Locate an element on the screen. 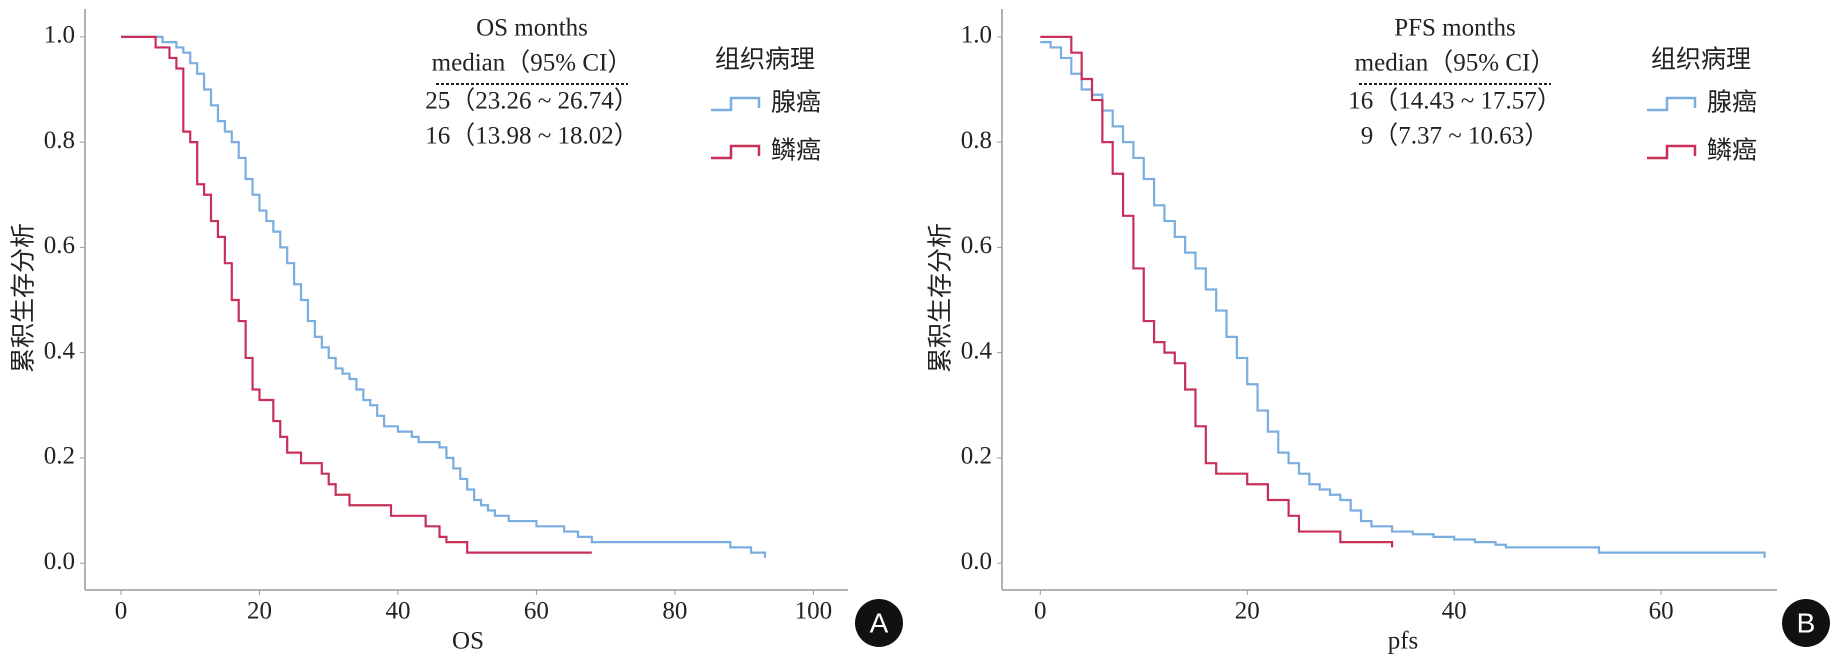  annotation: 25（23.26 ~ 26.74） is located at coordinates (532, 101).